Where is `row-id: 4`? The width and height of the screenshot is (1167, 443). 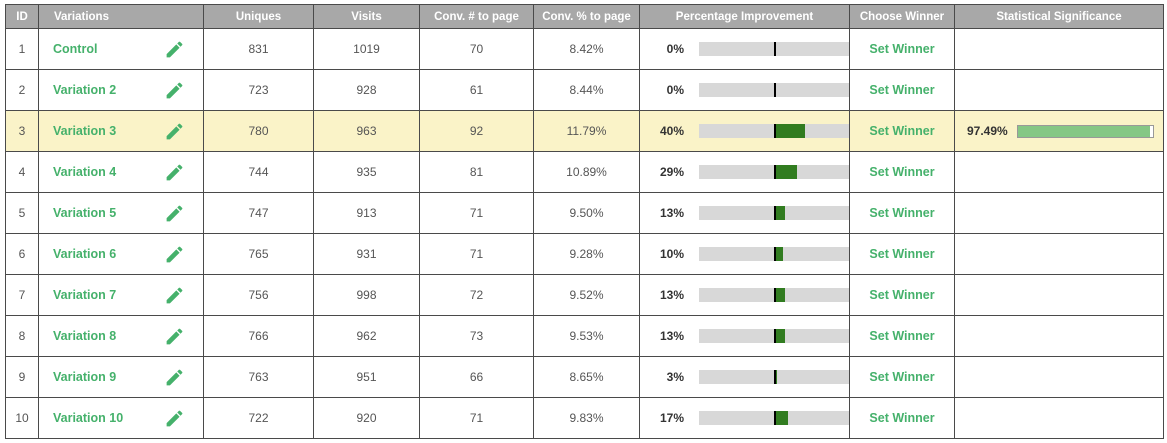
row-id: 4 is located at coordinates (22, 172).